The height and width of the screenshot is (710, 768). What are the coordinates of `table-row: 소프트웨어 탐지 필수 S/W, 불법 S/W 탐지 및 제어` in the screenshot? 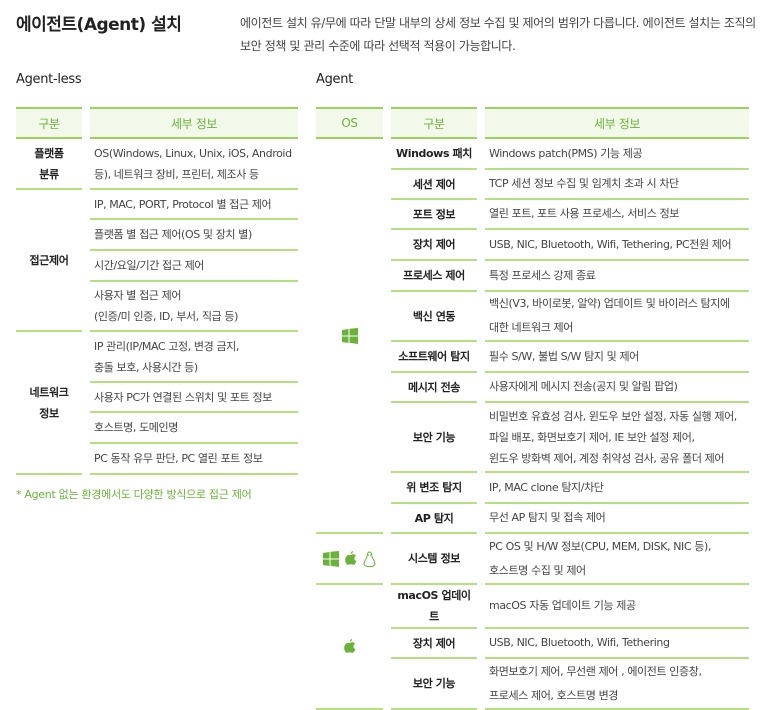 It's located at (532, 357).